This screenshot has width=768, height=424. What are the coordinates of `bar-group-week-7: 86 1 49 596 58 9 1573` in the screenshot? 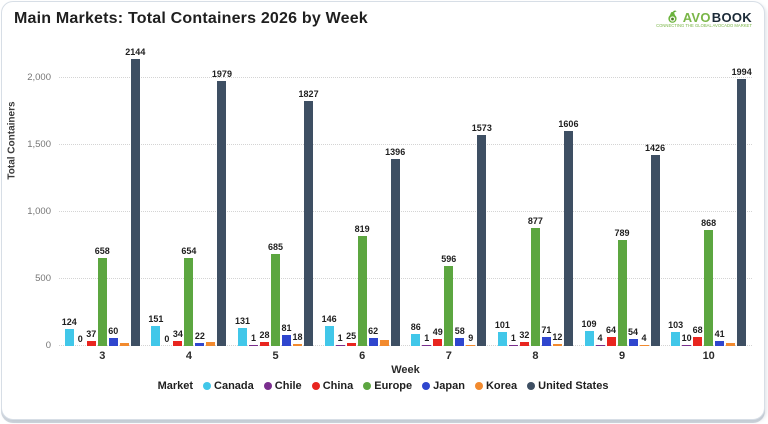 It's located at (449, 196).